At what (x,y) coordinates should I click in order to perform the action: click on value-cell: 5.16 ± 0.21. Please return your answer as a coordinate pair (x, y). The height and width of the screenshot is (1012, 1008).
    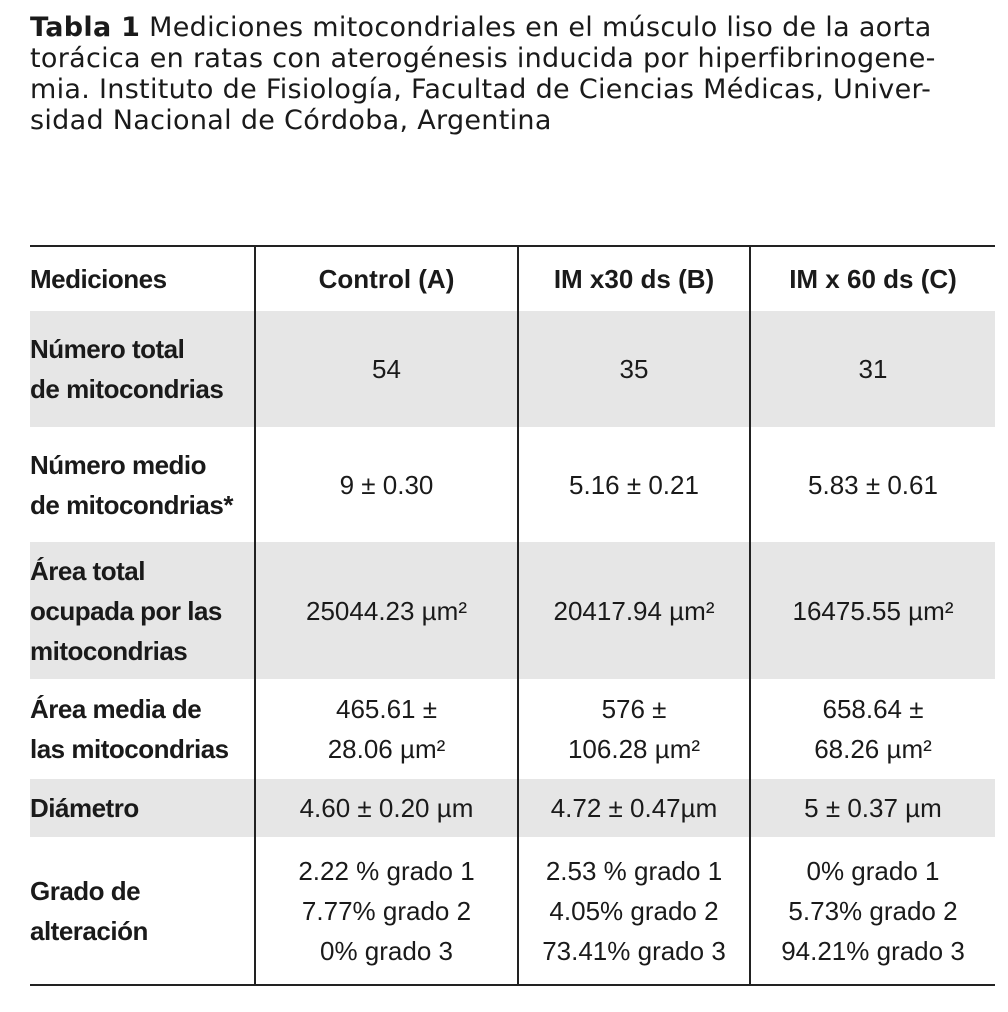
    Looking at the image, I should click on (633, 484).